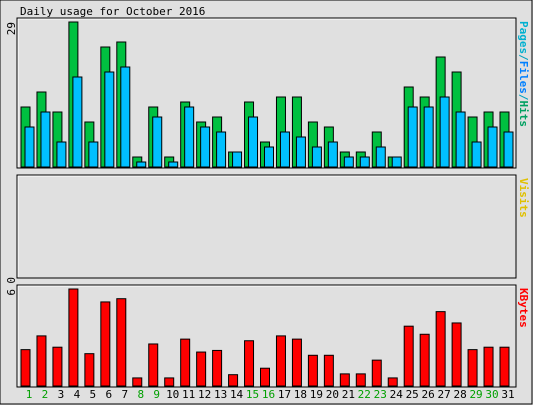  I want to click on x-tick-label: 5, so click(93, 394).